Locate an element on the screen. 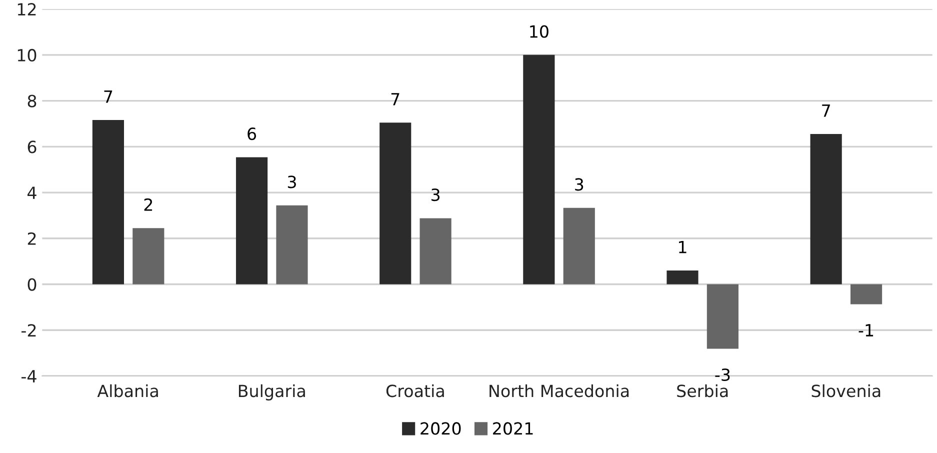 The width and height of the screenshot is (937, 453). y-tick-label: 6 is located at coordinates (32, 147).